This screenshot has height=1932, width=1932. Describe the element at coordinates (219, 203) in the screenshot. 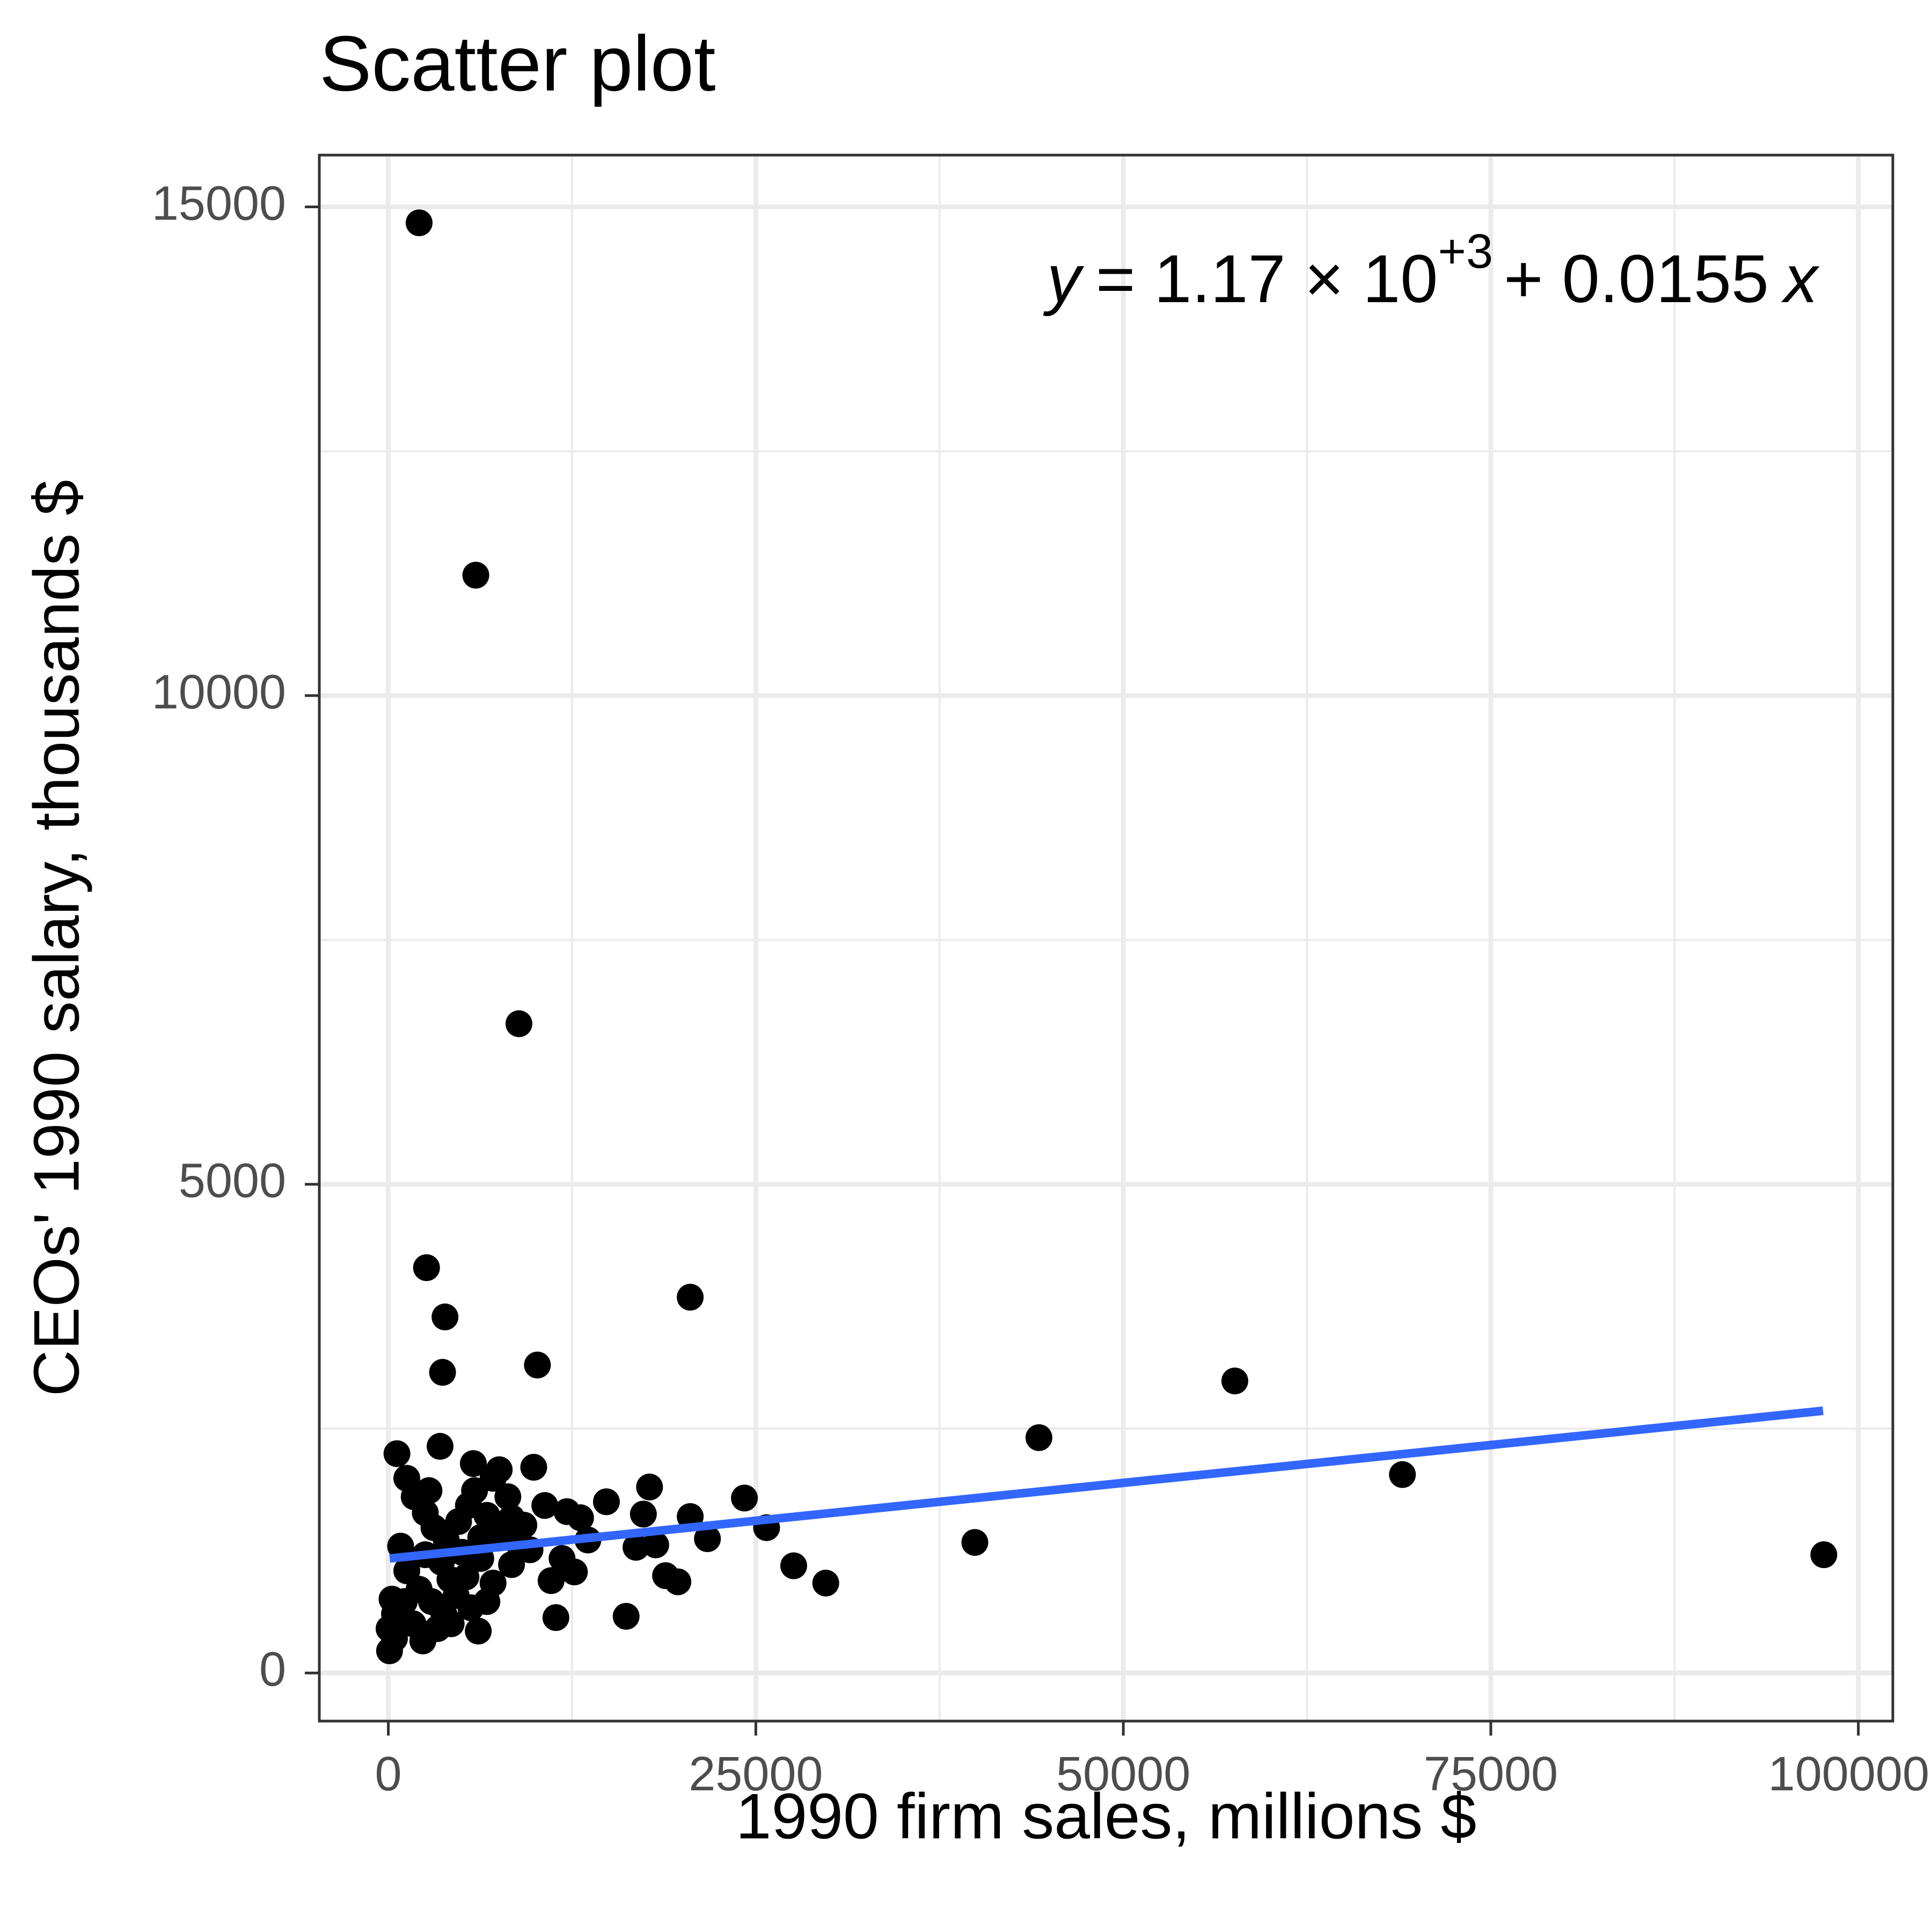

I see `y-tick-label: 15000` at that location.